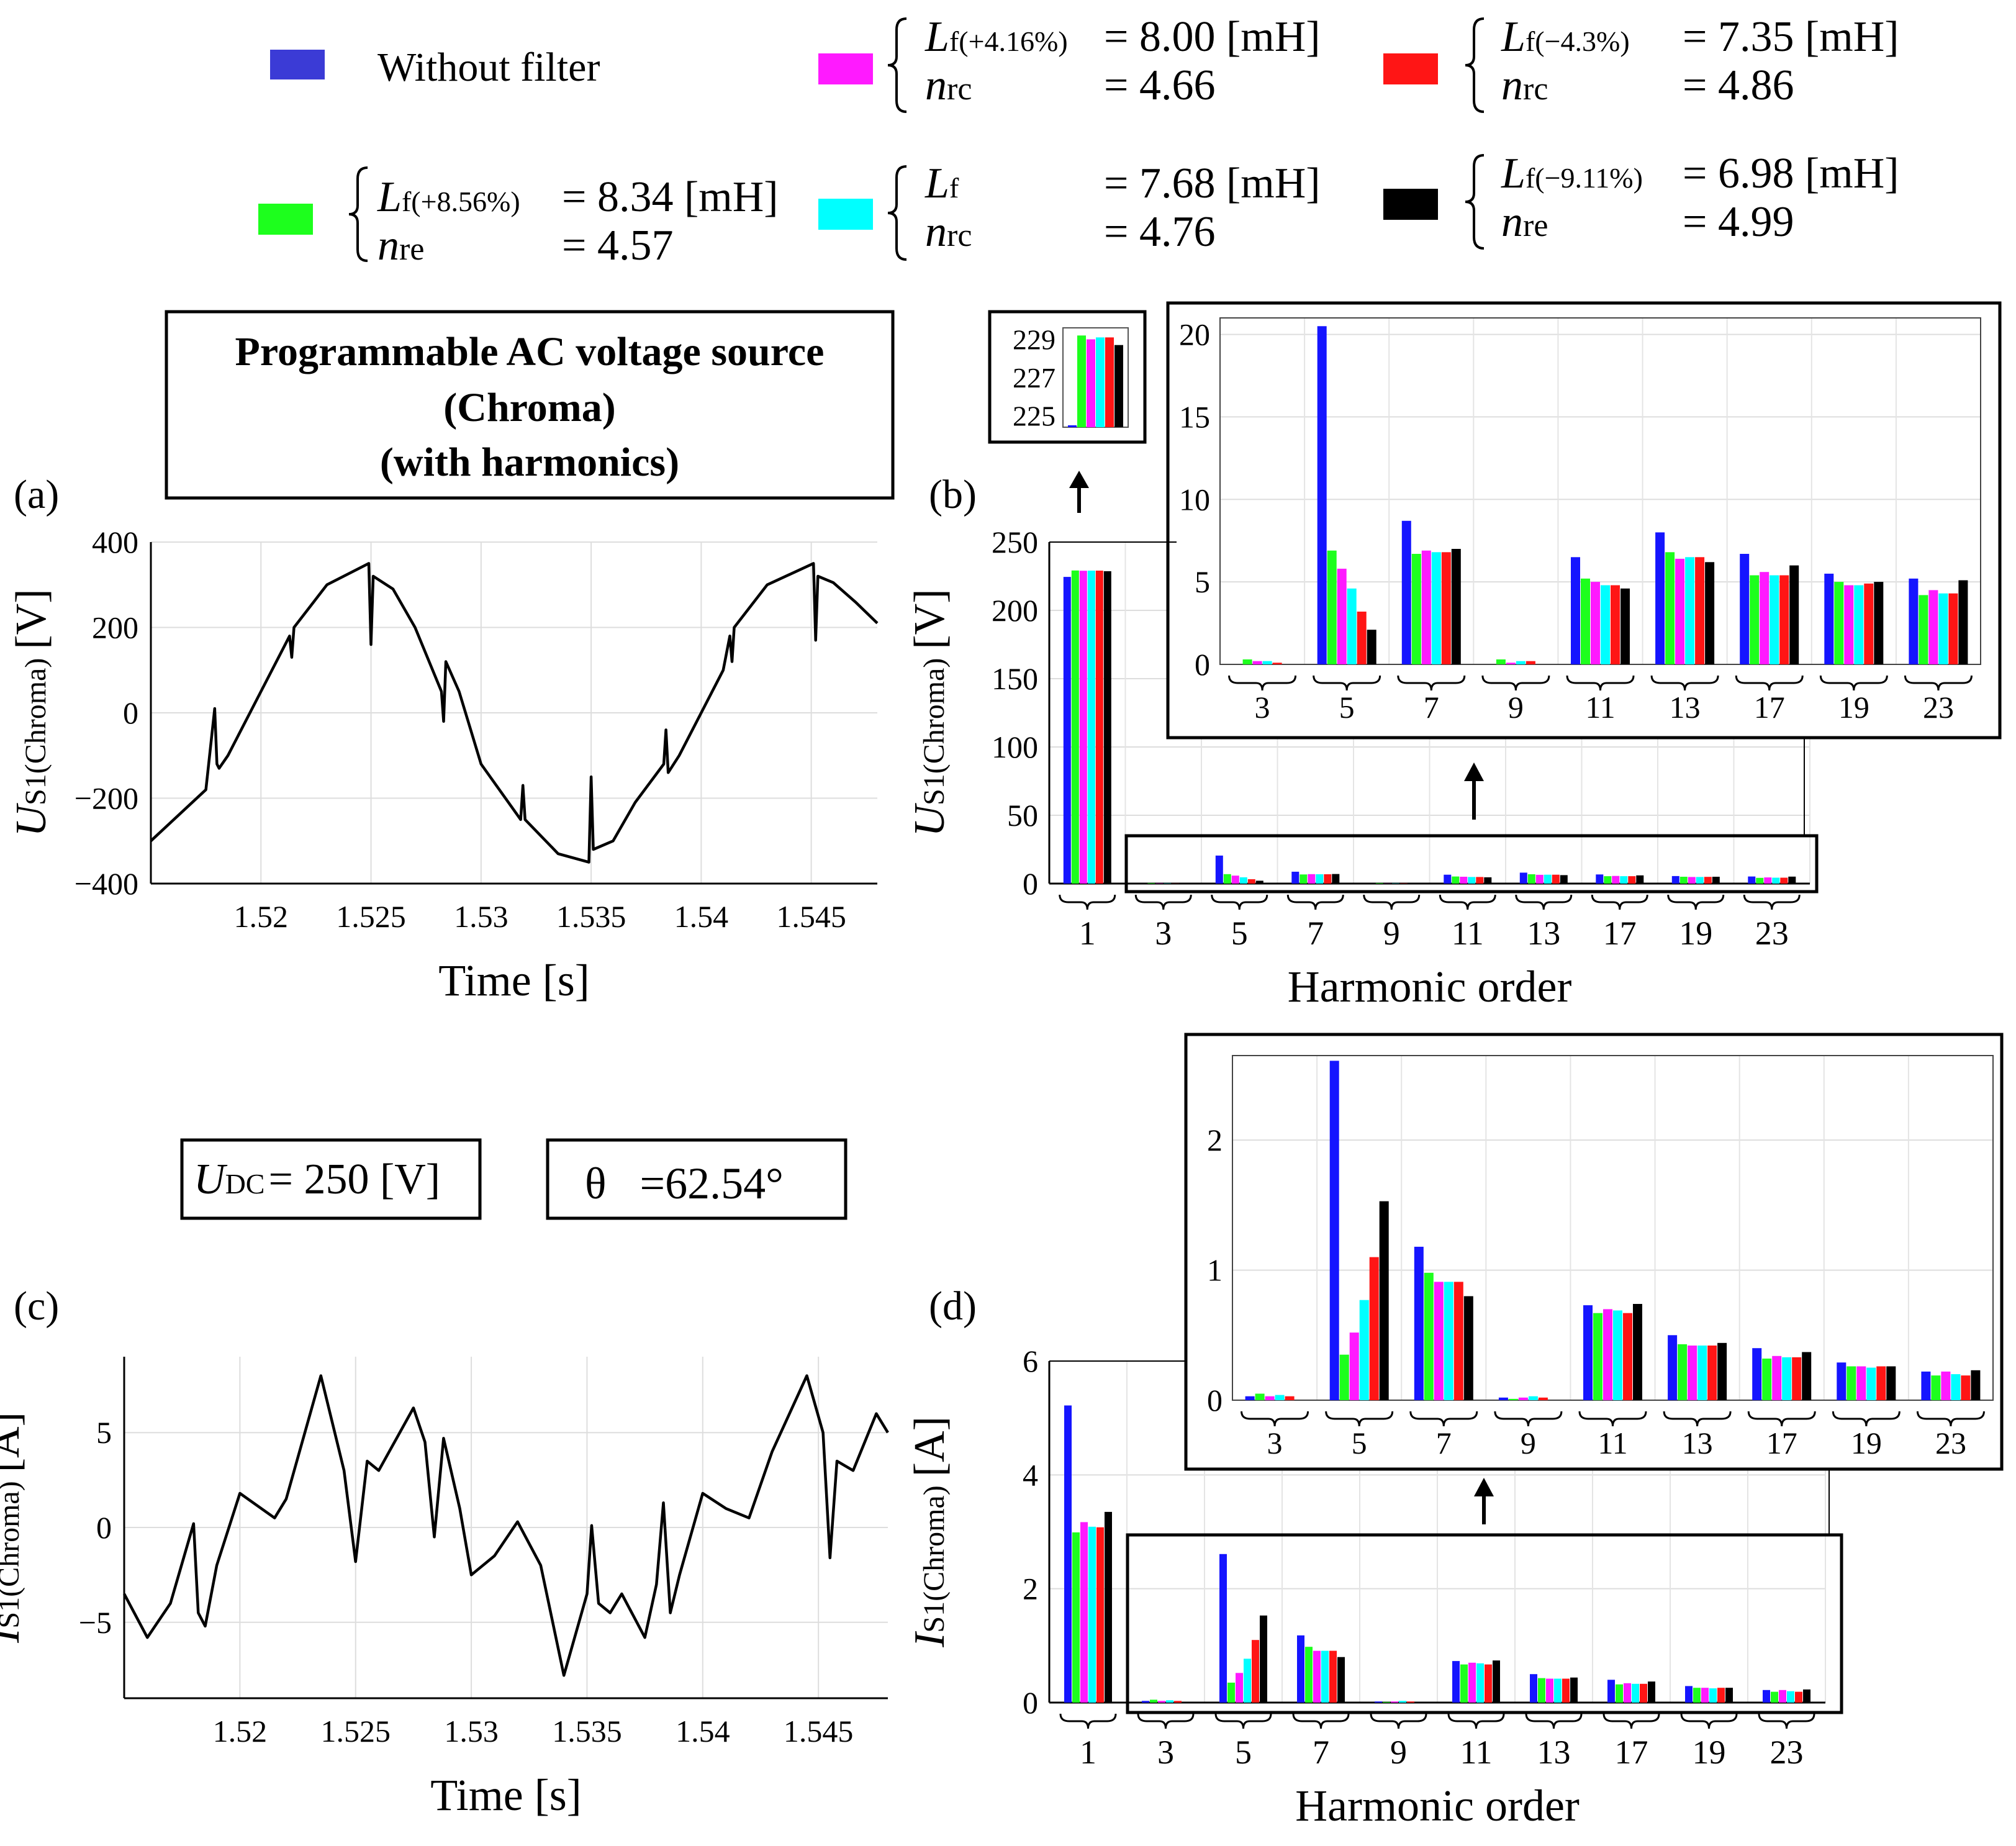  Describe the element at coordinates (1448, 879) in the screenshot. I see `bar-b-11-s0` at that location.